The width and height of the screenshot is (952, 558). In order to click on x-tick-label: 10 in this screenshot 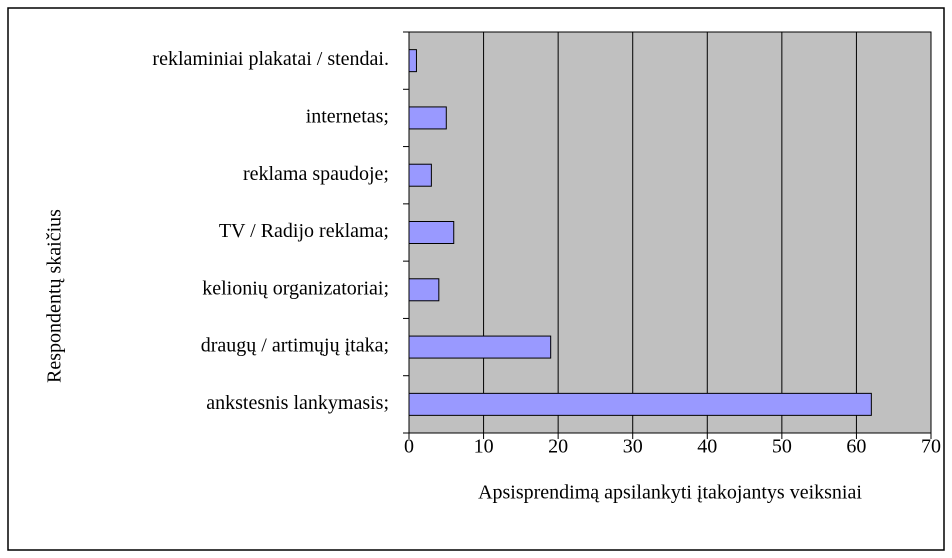, I will do `click(484, 447)`.